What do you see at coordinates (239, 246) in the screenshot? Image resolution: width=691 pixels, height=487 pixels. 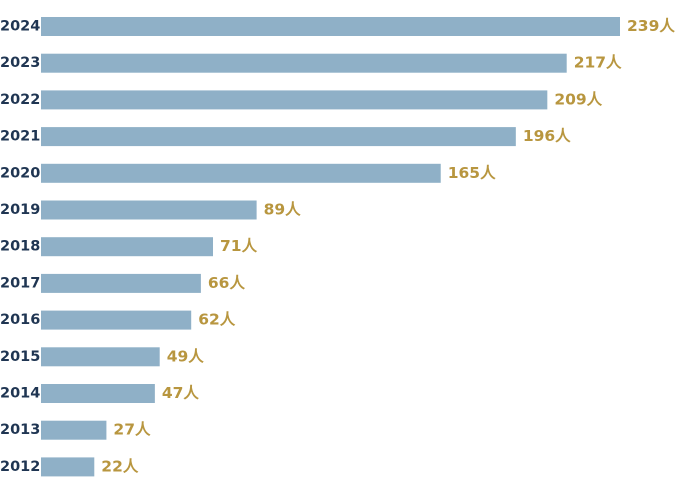 I see `value-label: 71人` at bounding box center [239, 246].